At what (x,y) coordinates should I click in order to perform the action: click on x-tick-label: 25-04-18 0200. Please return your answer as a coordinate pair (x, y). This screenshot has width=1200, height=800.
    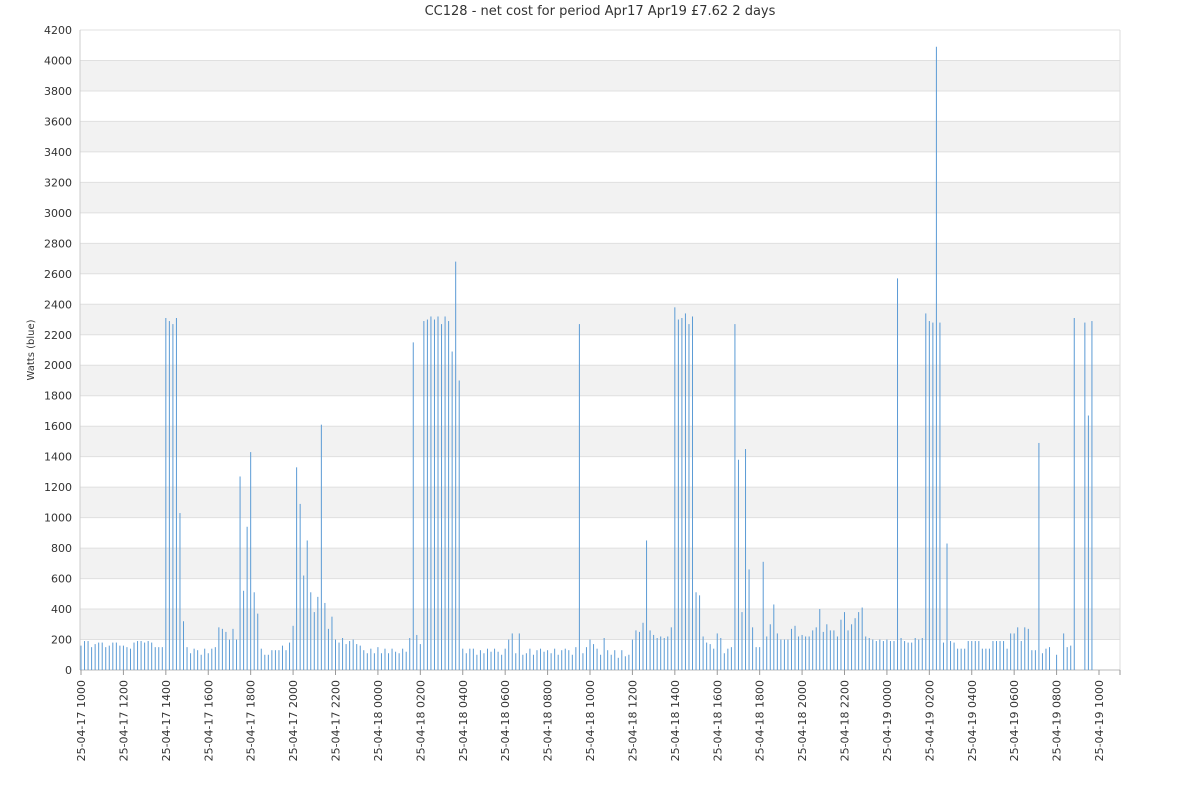
    Looking at the image, I should click on (420, 720).